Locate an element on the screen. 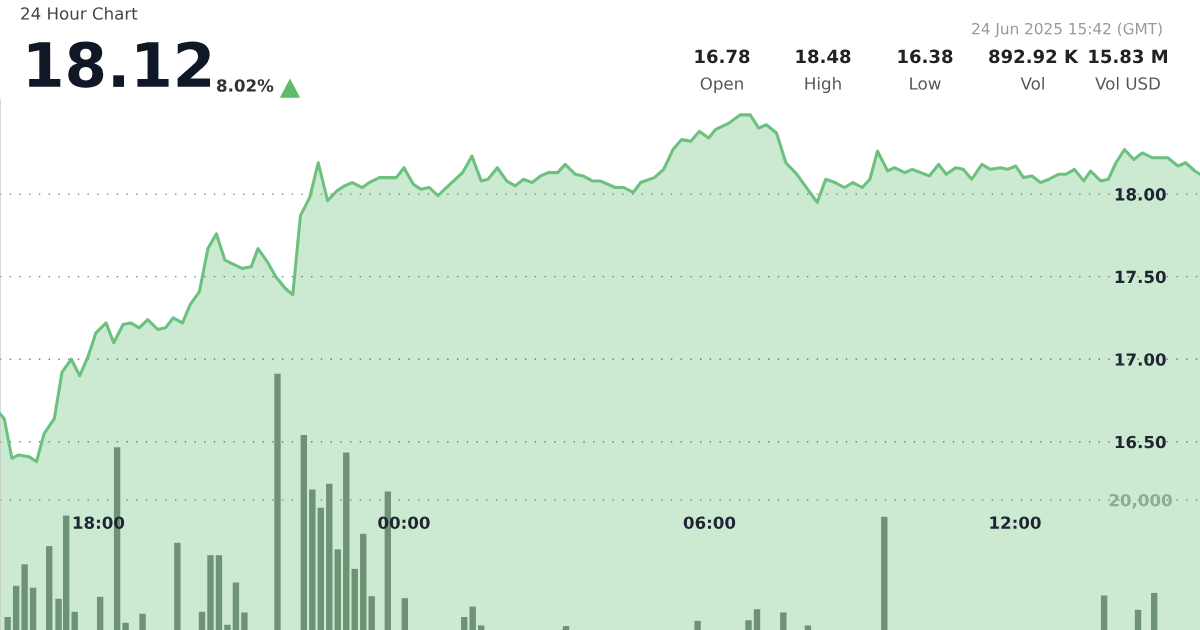 The height and width of the screenshot is (630, 1200). text: 8.02% is located at coordinates (245, 85).